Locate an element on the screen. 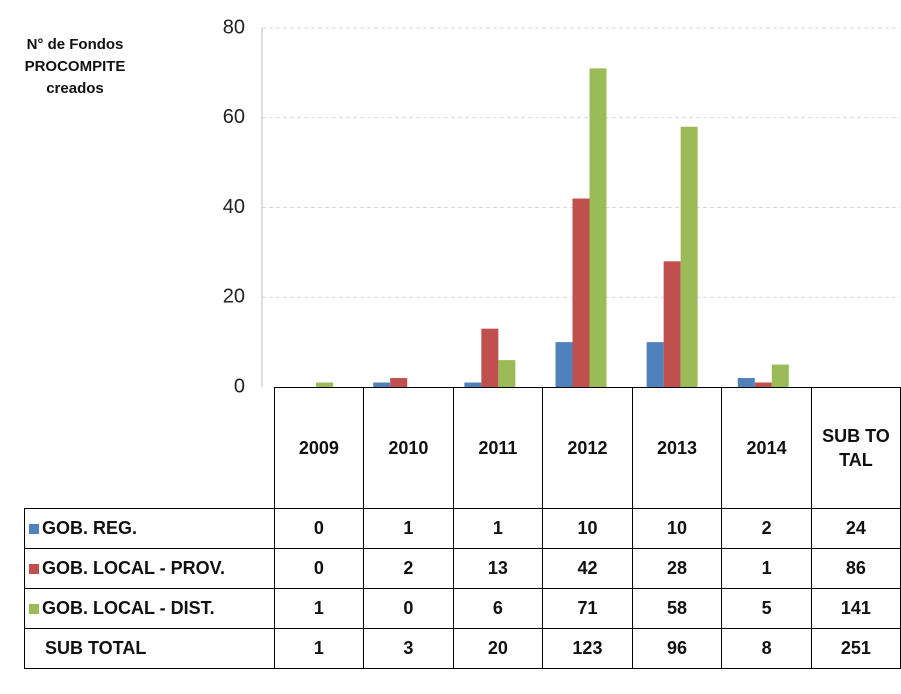 The image size is (901, 694). y-axis-title: N° de Fondos PROCOMPITE creados is located at coordinates (75, 66).